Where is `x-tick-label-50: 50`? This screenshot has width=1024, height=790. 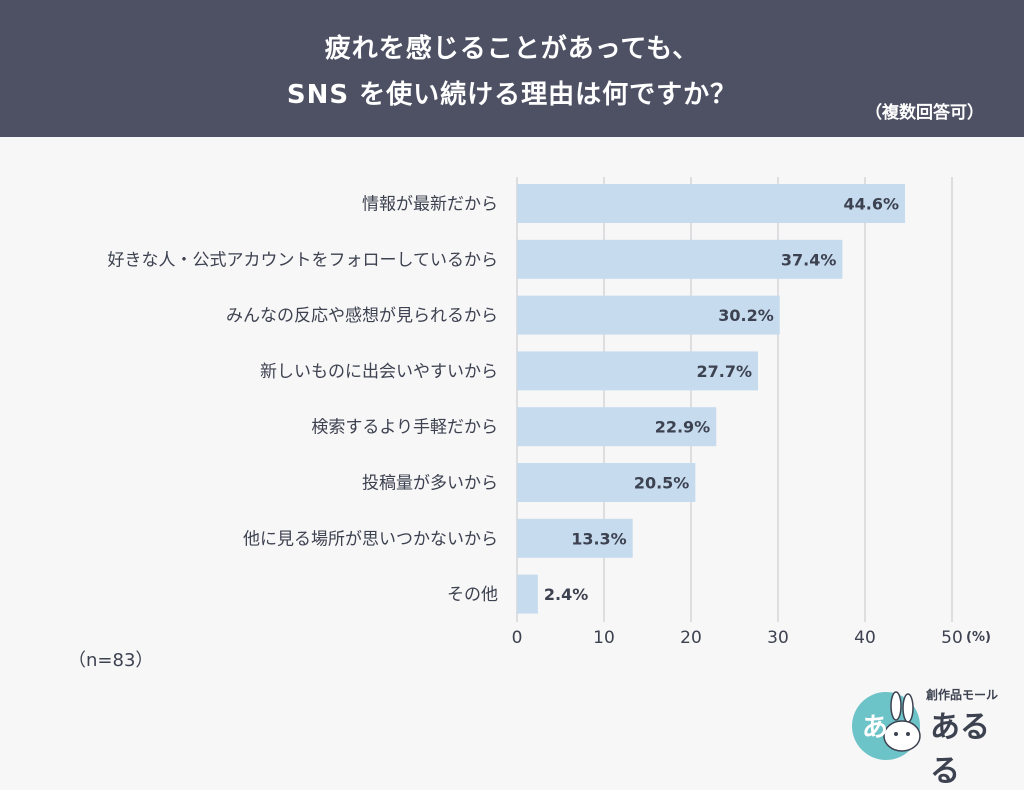 x-tick-label-50: 50 is located at coordinates (952, 638).